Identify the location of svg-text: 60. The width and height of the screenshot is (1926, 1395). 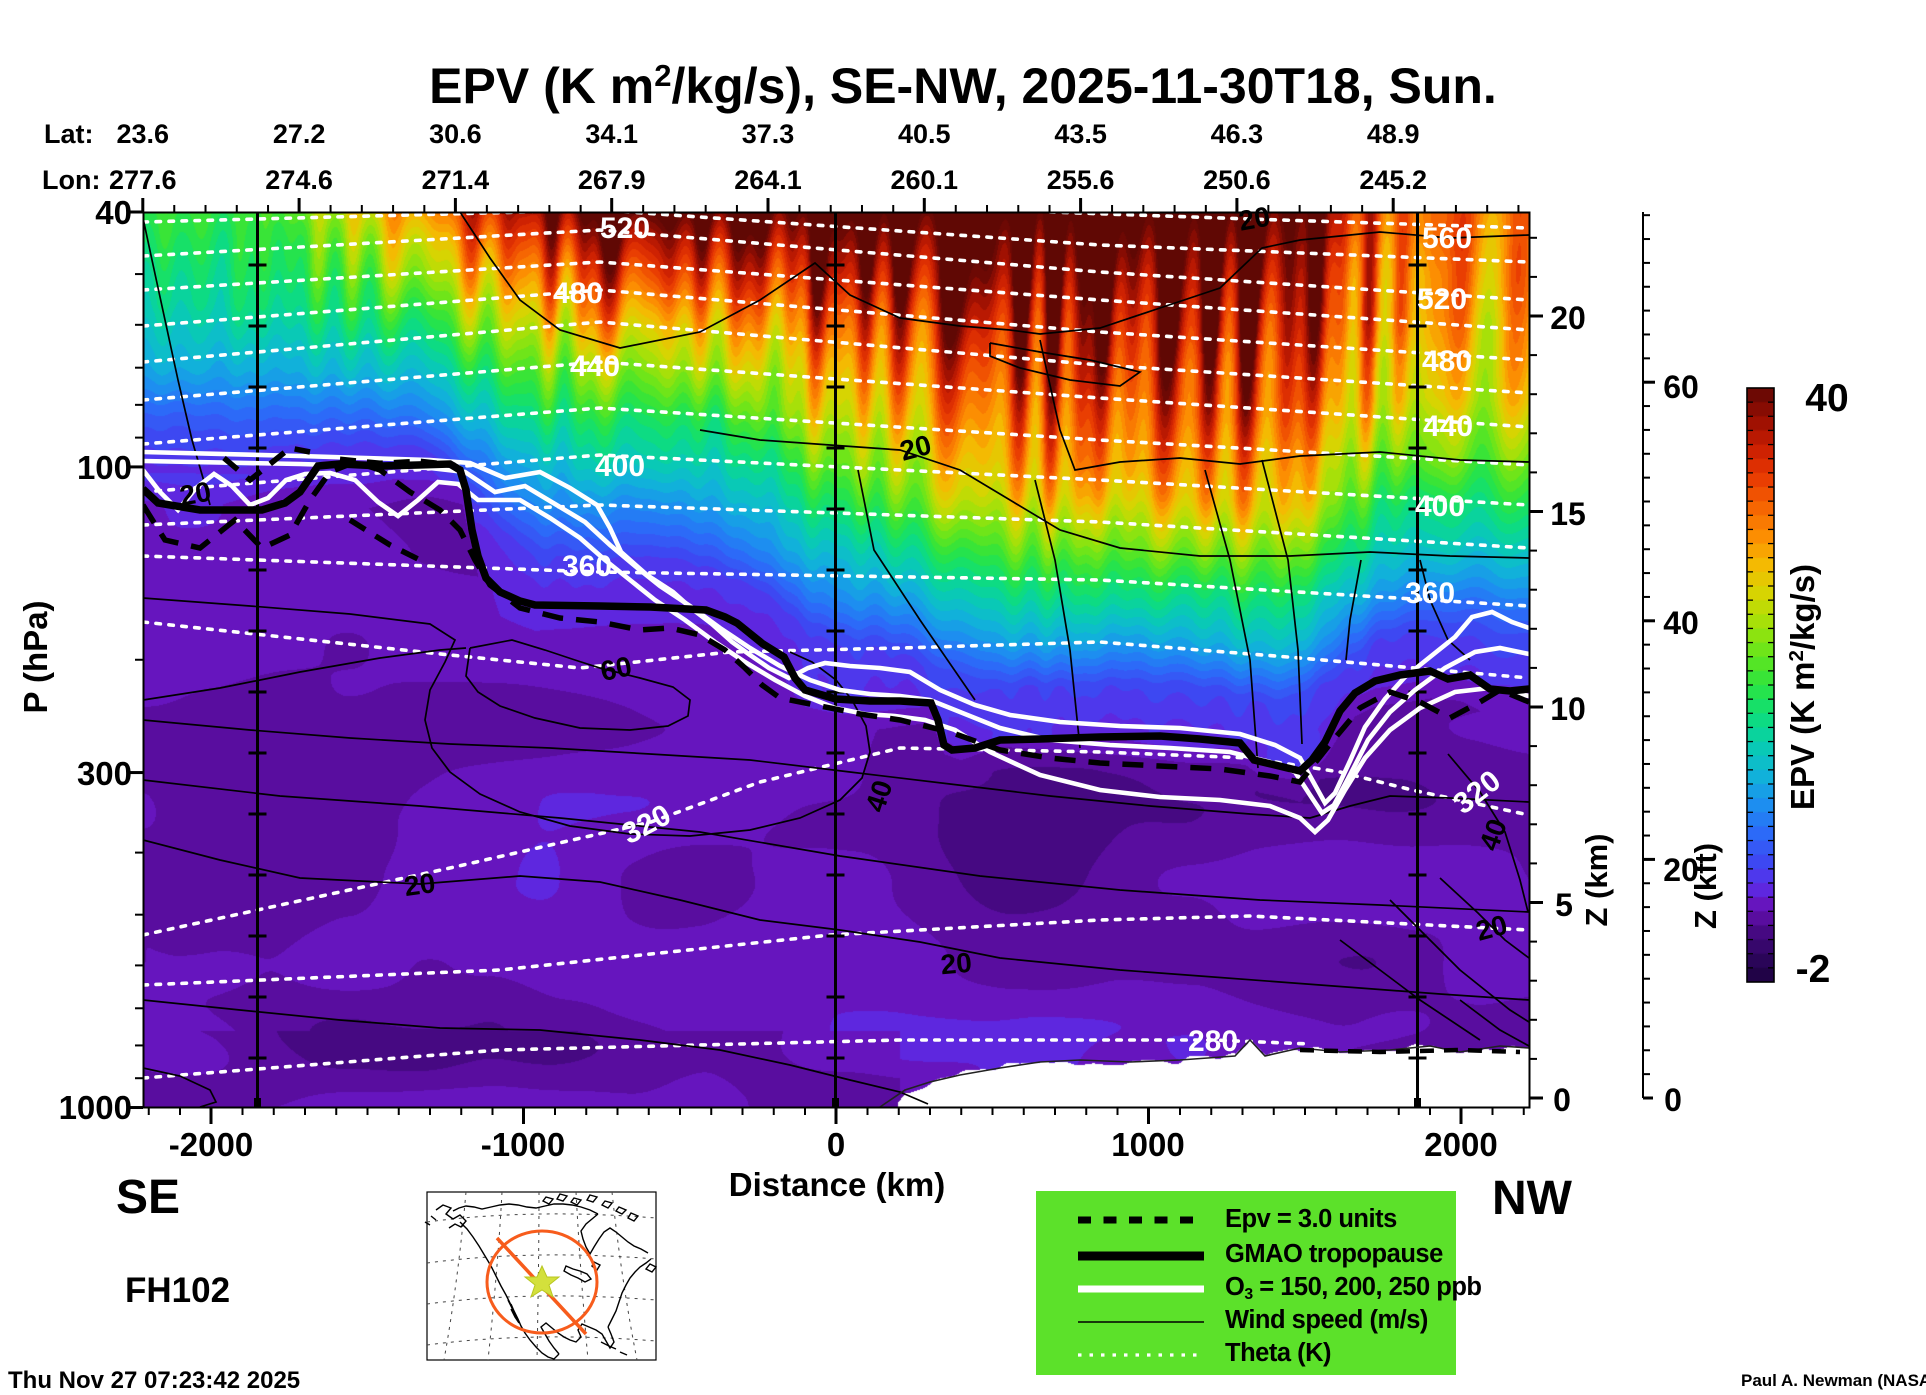
(616, 668).